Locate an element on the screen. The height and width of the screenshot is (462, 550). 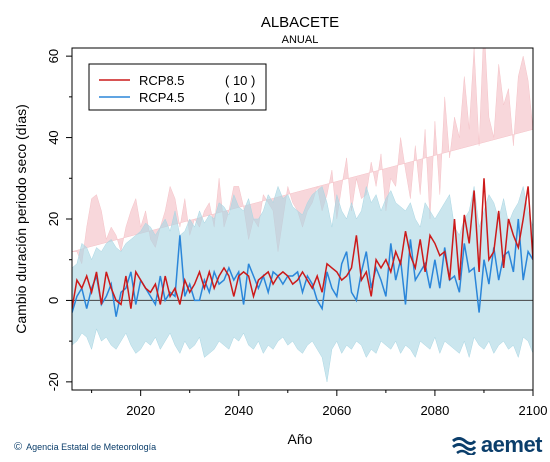
legend: RCP8.5 ( 10 ) RCP4.5 ( 10 ) is located at coordinates (177, 87).